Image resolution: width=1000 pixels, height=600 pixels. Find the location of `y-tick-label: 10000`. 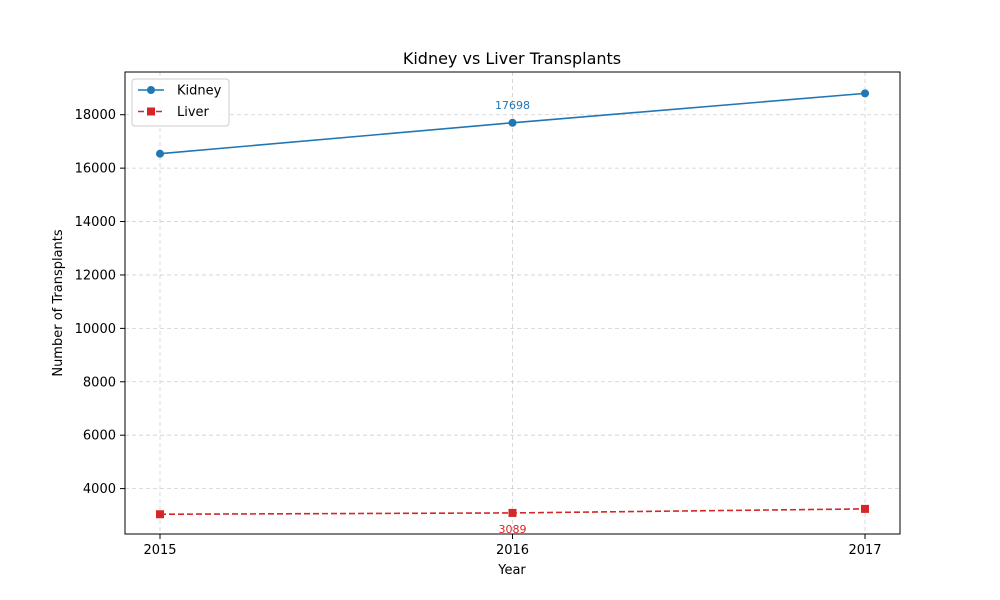

y-tick-label: 10000 is located at coordinates (95, 329).